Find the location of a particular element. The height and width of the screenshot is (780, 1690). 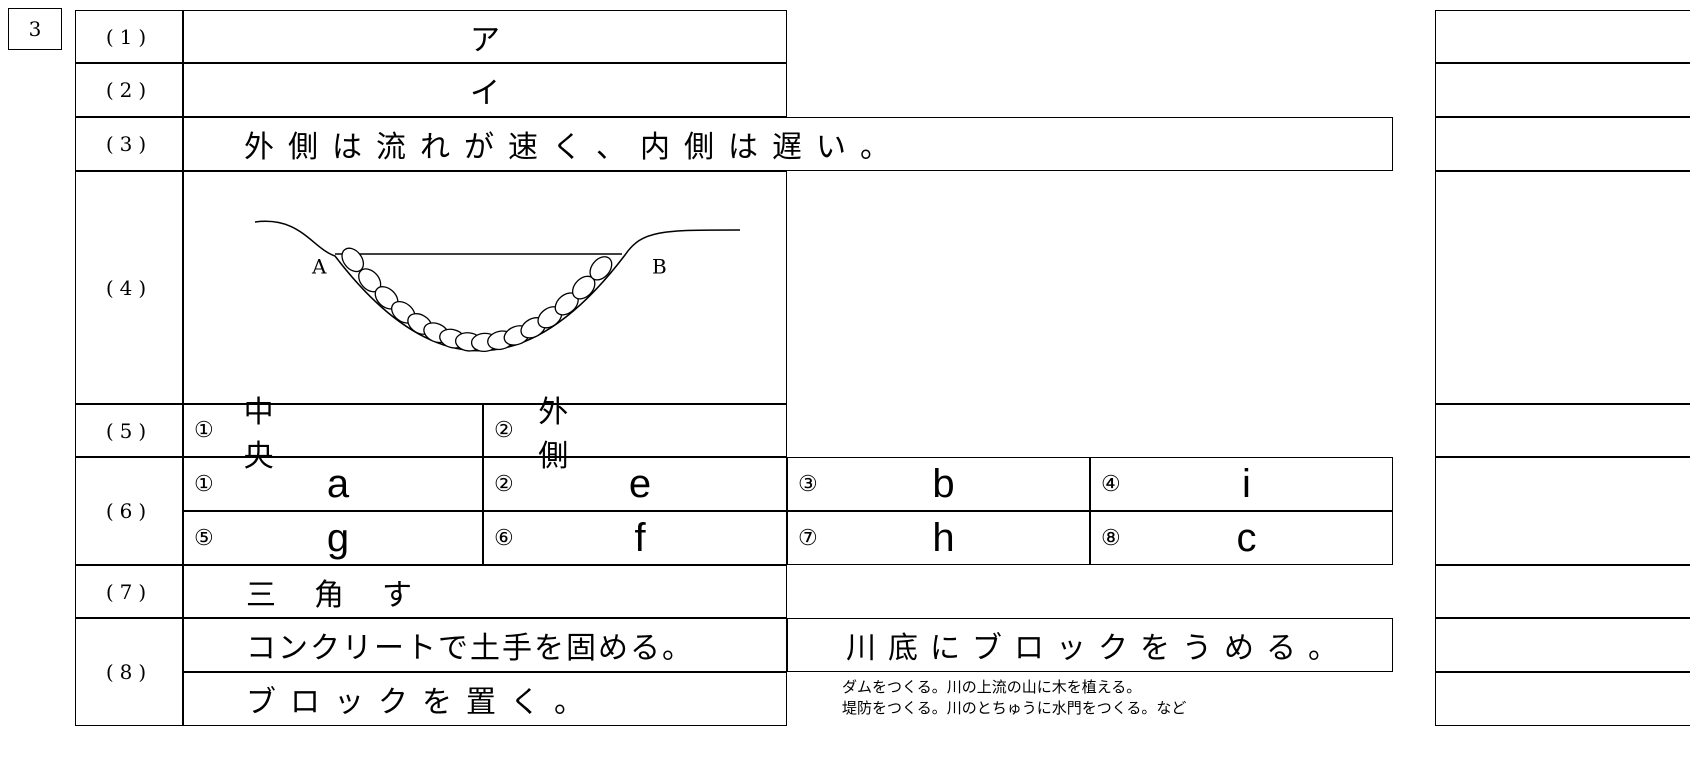

answer: b is located at coordinates (943, 483).